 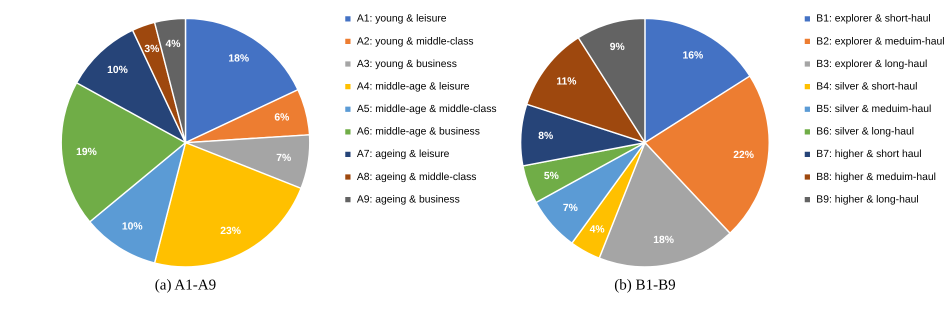 What do you see at coordinates (551, 176) in the screenshot?
I see `data-label: 5%` at bounding box center [551, 176].